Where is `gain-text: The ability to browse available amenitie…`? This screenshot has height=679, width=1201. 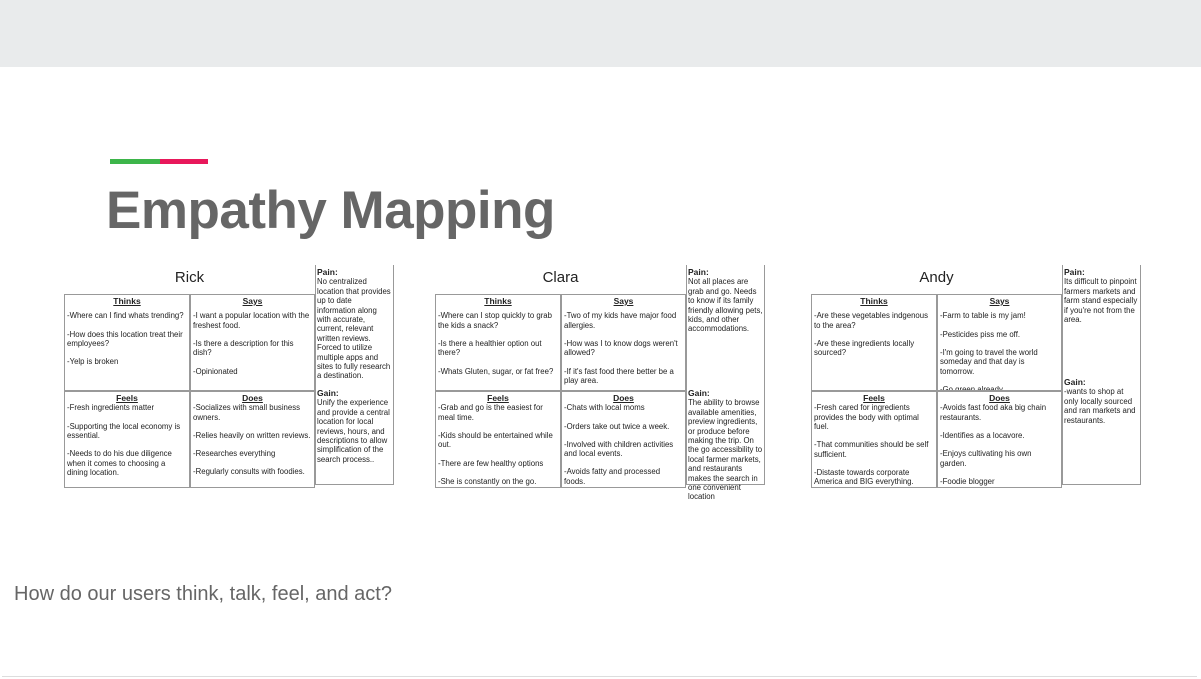
gain-text: The ability to browse available amenitie… is located at coordinates (725, 450).